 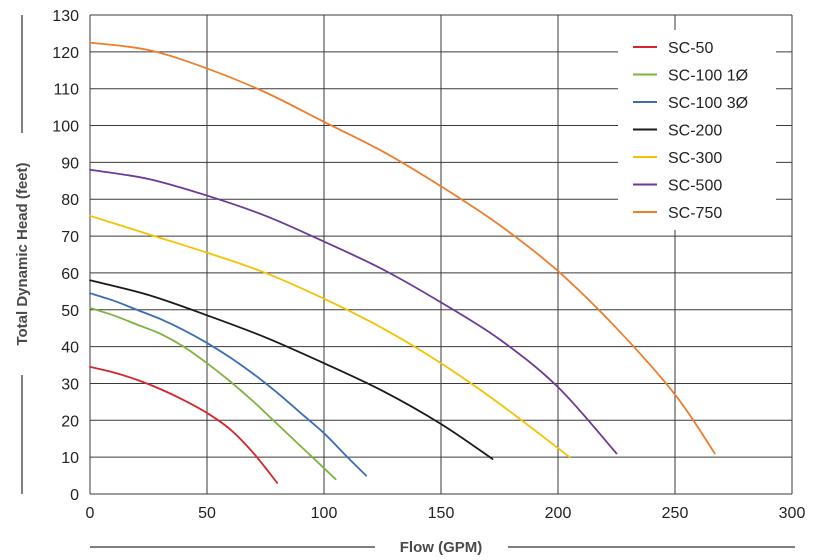 What do you see at coordinates (708, 76) in the screenshot?
I see `legend-label: SC-100 1Ø` at bounding box center [708, 76].